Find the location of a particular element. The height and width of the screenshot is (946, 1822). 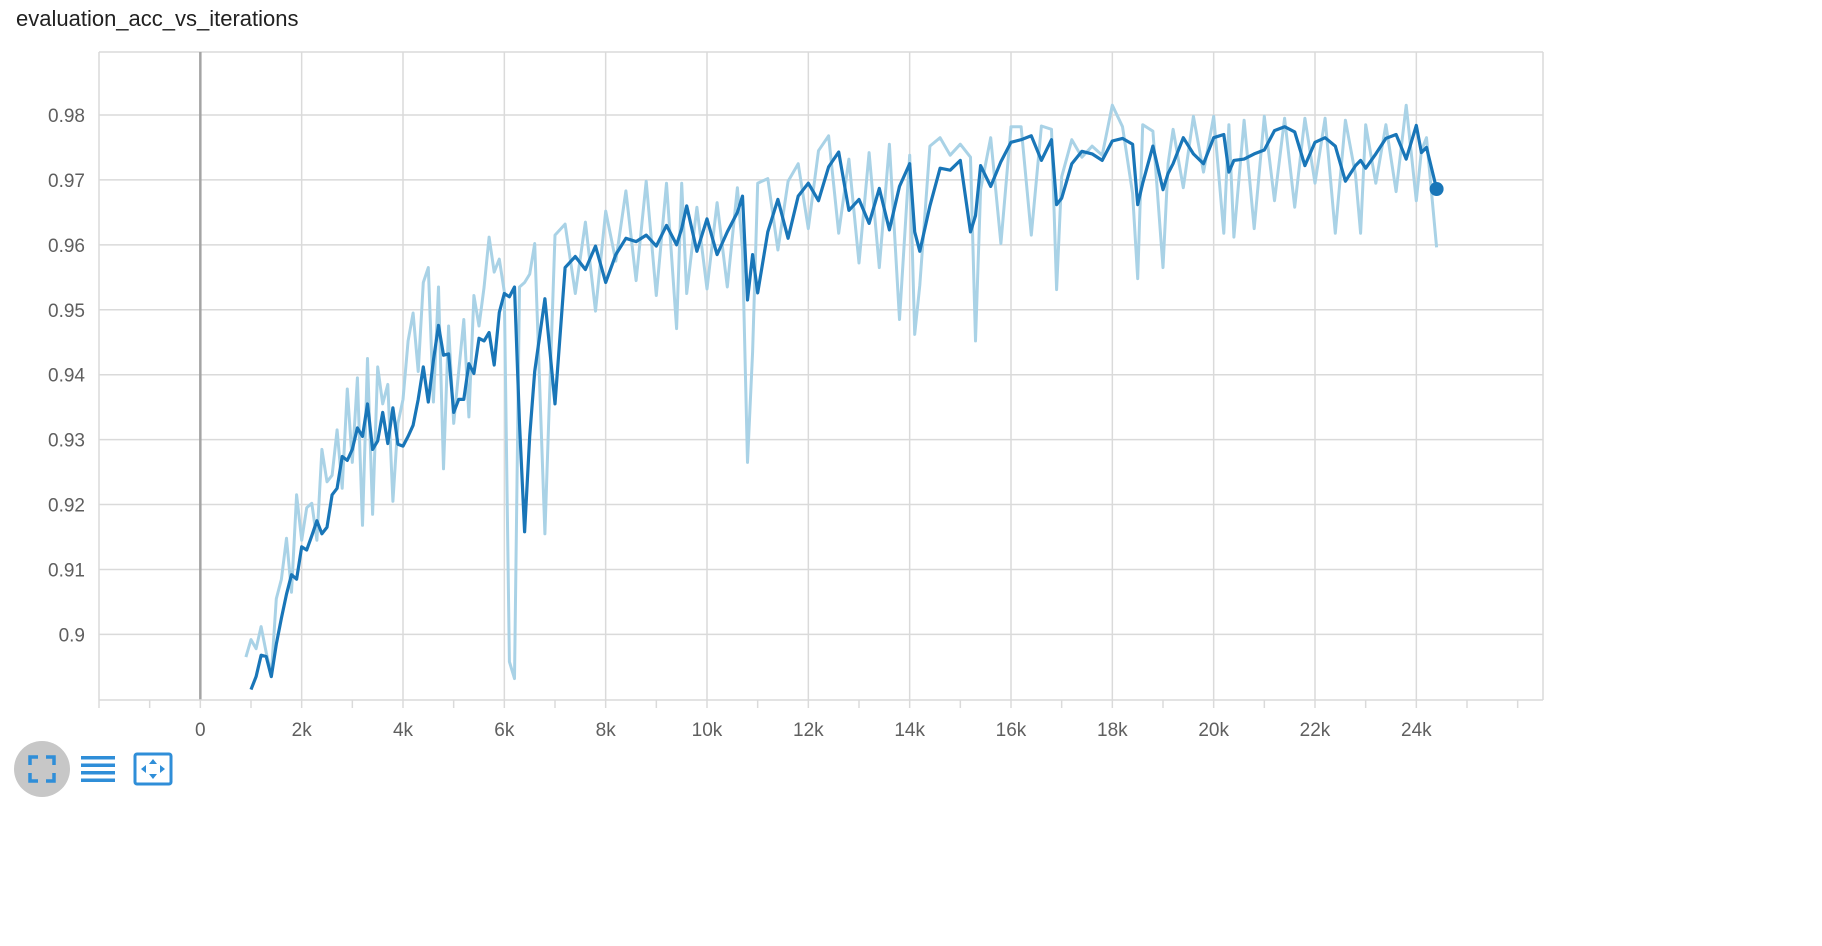

y-tick-label: 0.91 is located at coordinates (66, 570).